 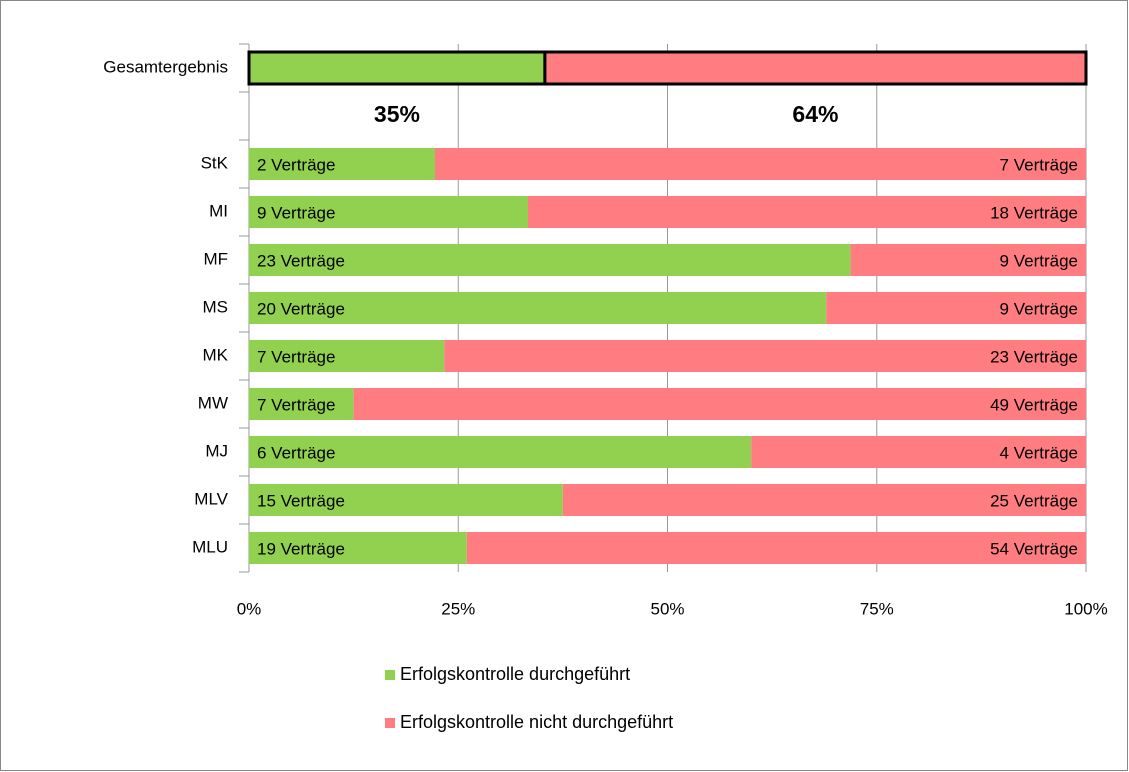 What do you see at coordinates (877, 608) in the screenshot?
I see `x-tick-label: 75%` at bounding box center [877, 608].